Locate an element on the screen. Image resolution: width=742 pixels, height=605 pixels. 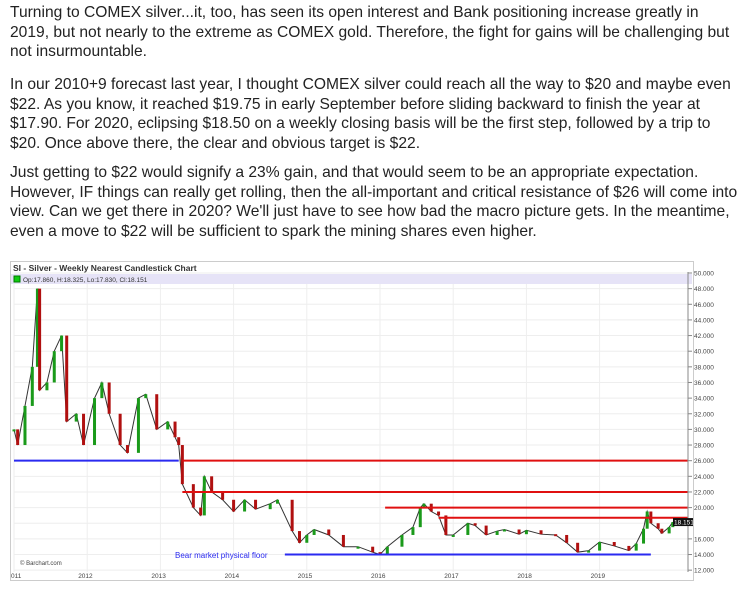
y-tick-label: 50.000 is located at coordinates (704, 274).